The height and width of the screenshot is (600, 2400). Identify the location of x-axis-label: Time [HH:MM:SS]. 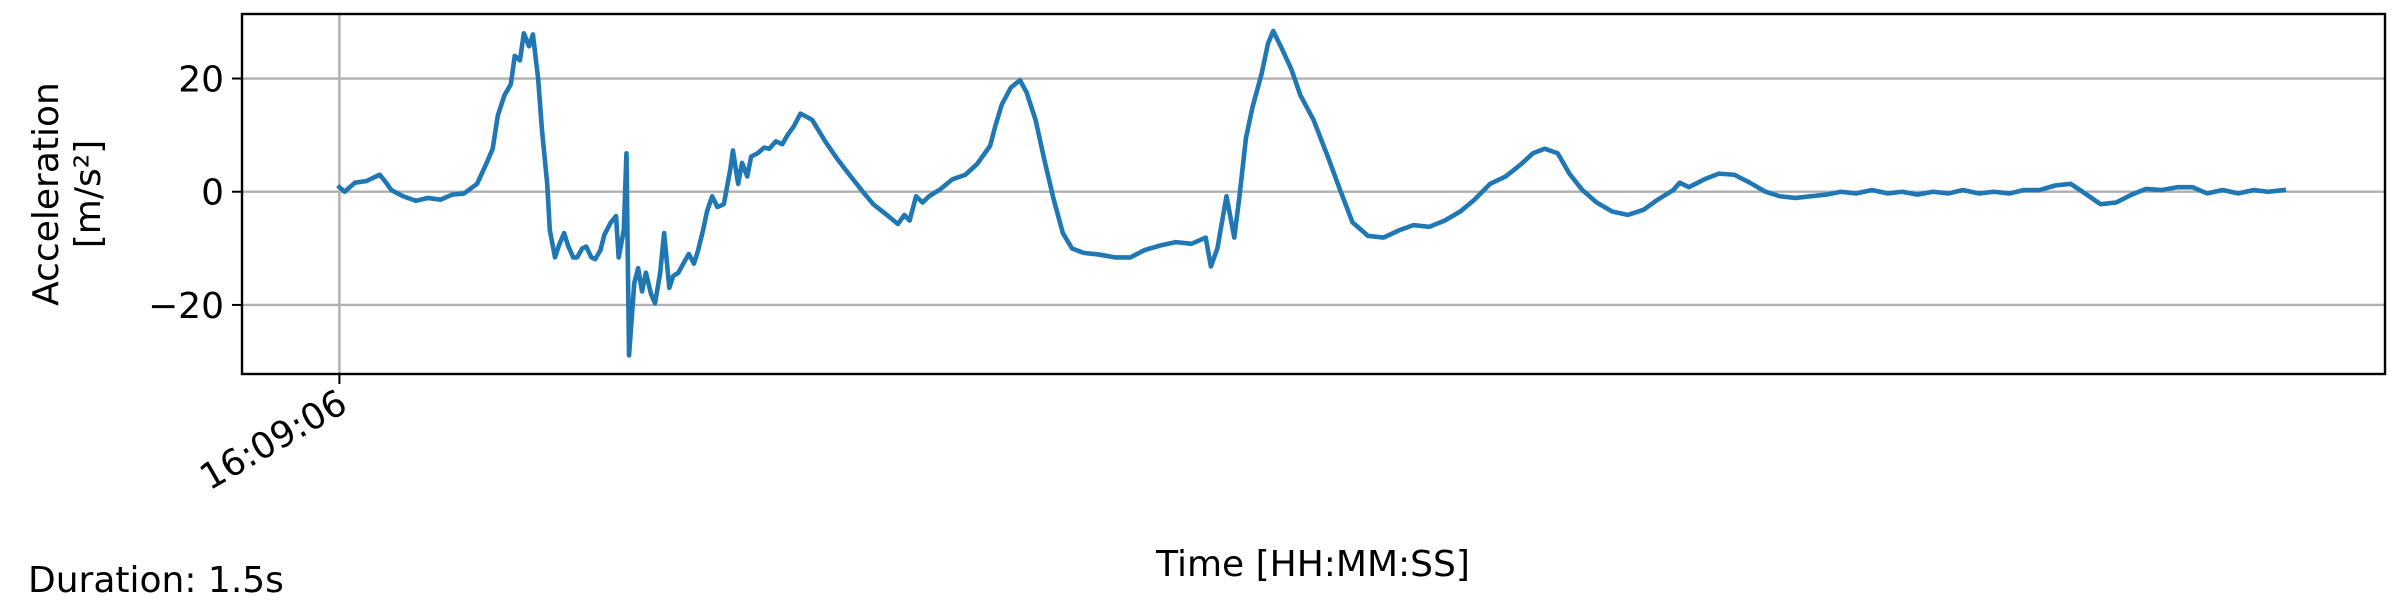
(1312, 564).